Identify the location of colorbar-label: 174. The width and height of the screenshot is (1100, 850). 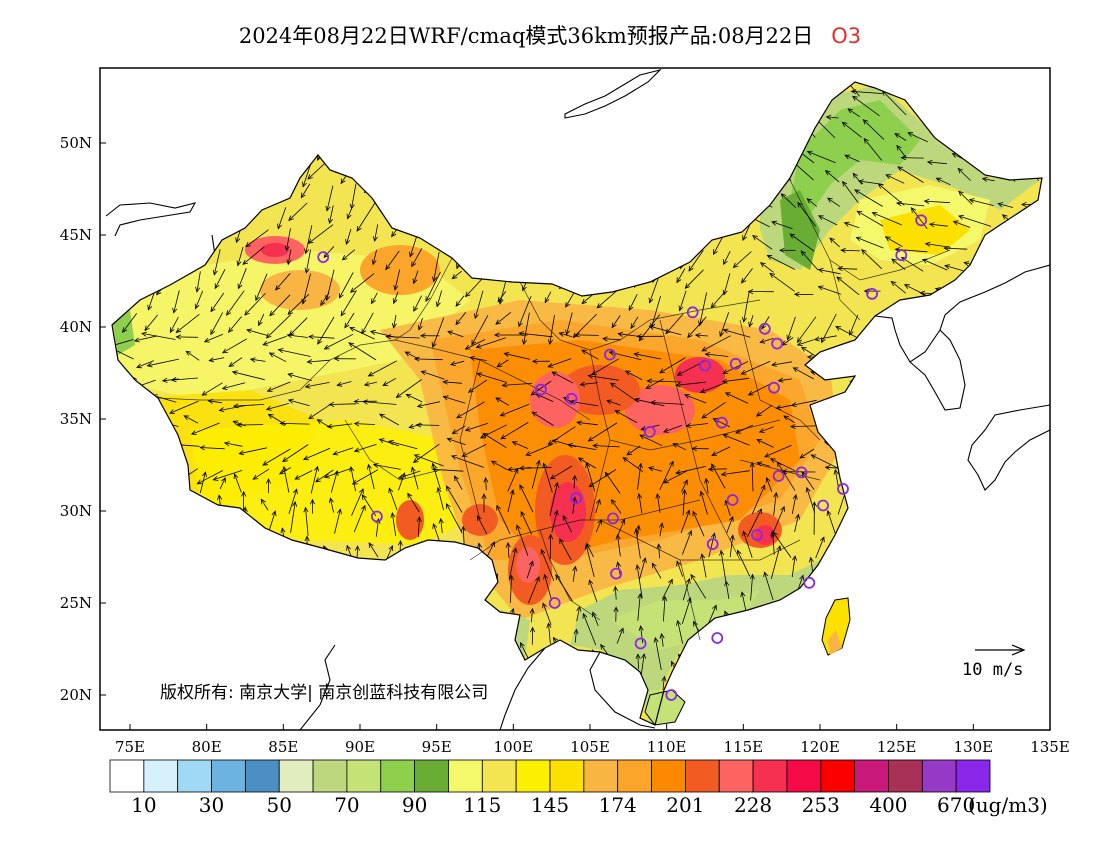
(617, 805).